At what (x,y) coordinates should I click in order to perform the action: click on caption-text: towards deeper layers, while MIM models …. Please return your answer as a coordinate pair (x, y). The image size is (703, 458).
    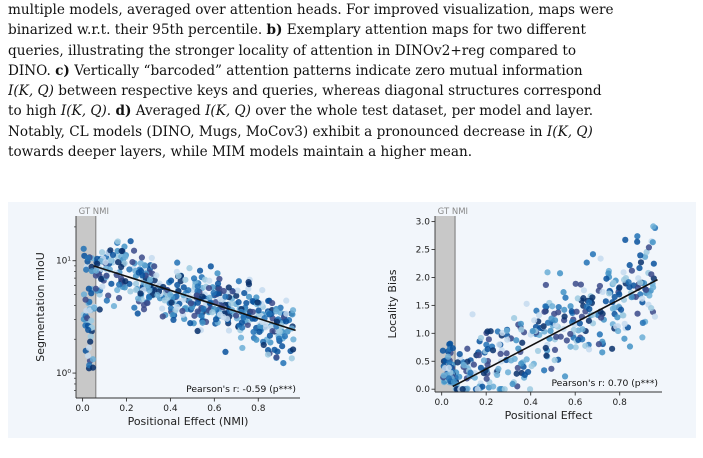
    Looking at the image, I should click on (240, 152).